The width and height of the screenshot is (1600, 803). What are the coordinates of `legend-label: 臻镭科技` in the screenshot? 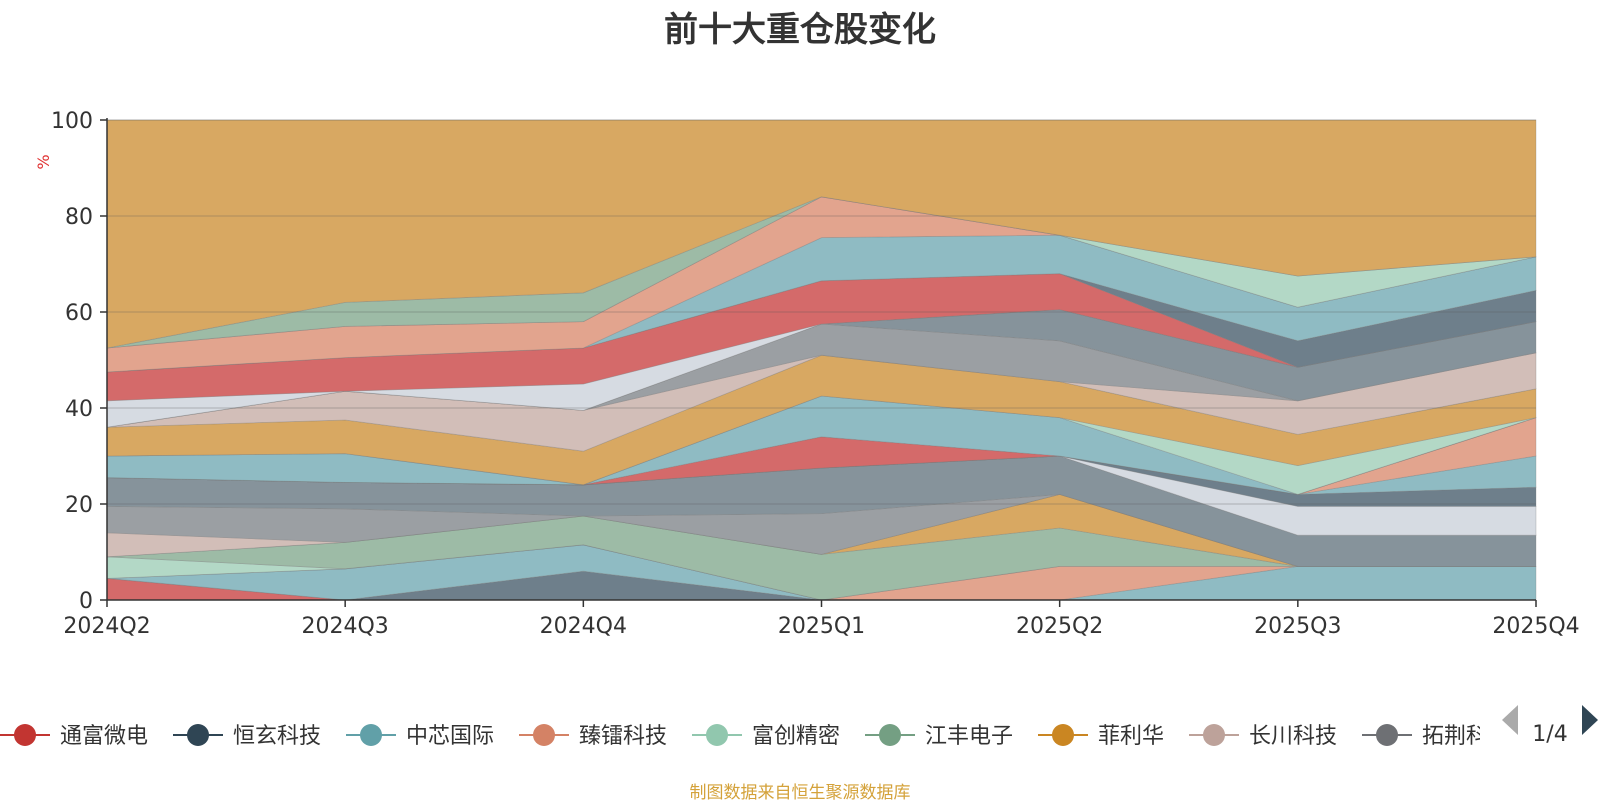 It's located at (623, 736).